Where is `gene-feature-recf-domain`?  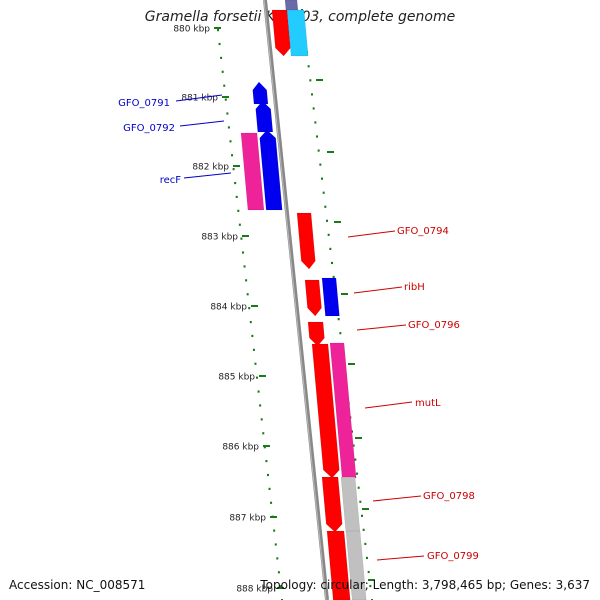
gene-feature-recf-domain is located at coordinates (252, 171).